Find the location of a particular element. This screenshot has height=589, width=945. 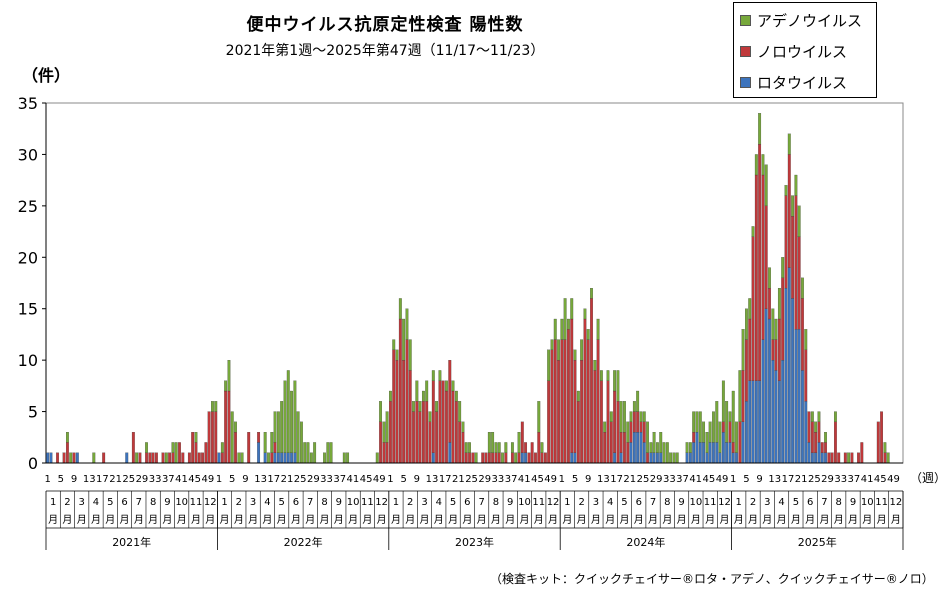

bar-adeno-y4-w26 is located at coordinates (644, 416).